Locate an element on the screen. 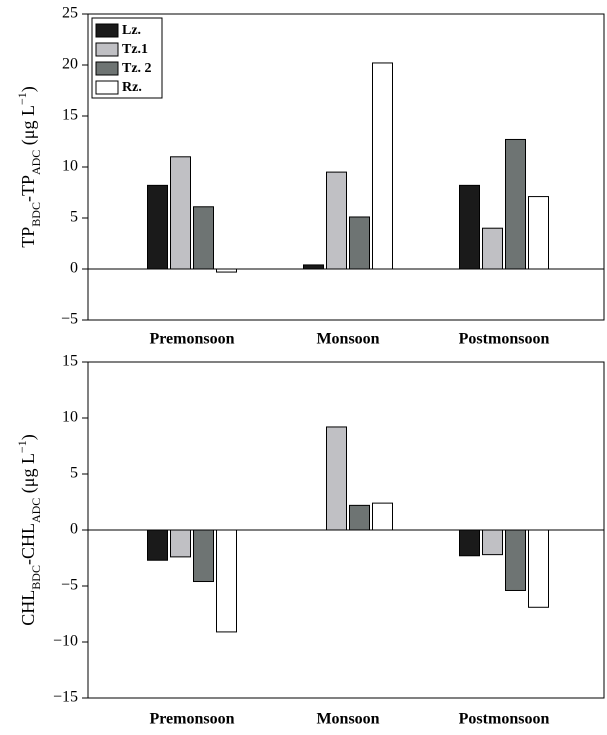  legend-label: Tz.1 is located at coordinates (135, 49).